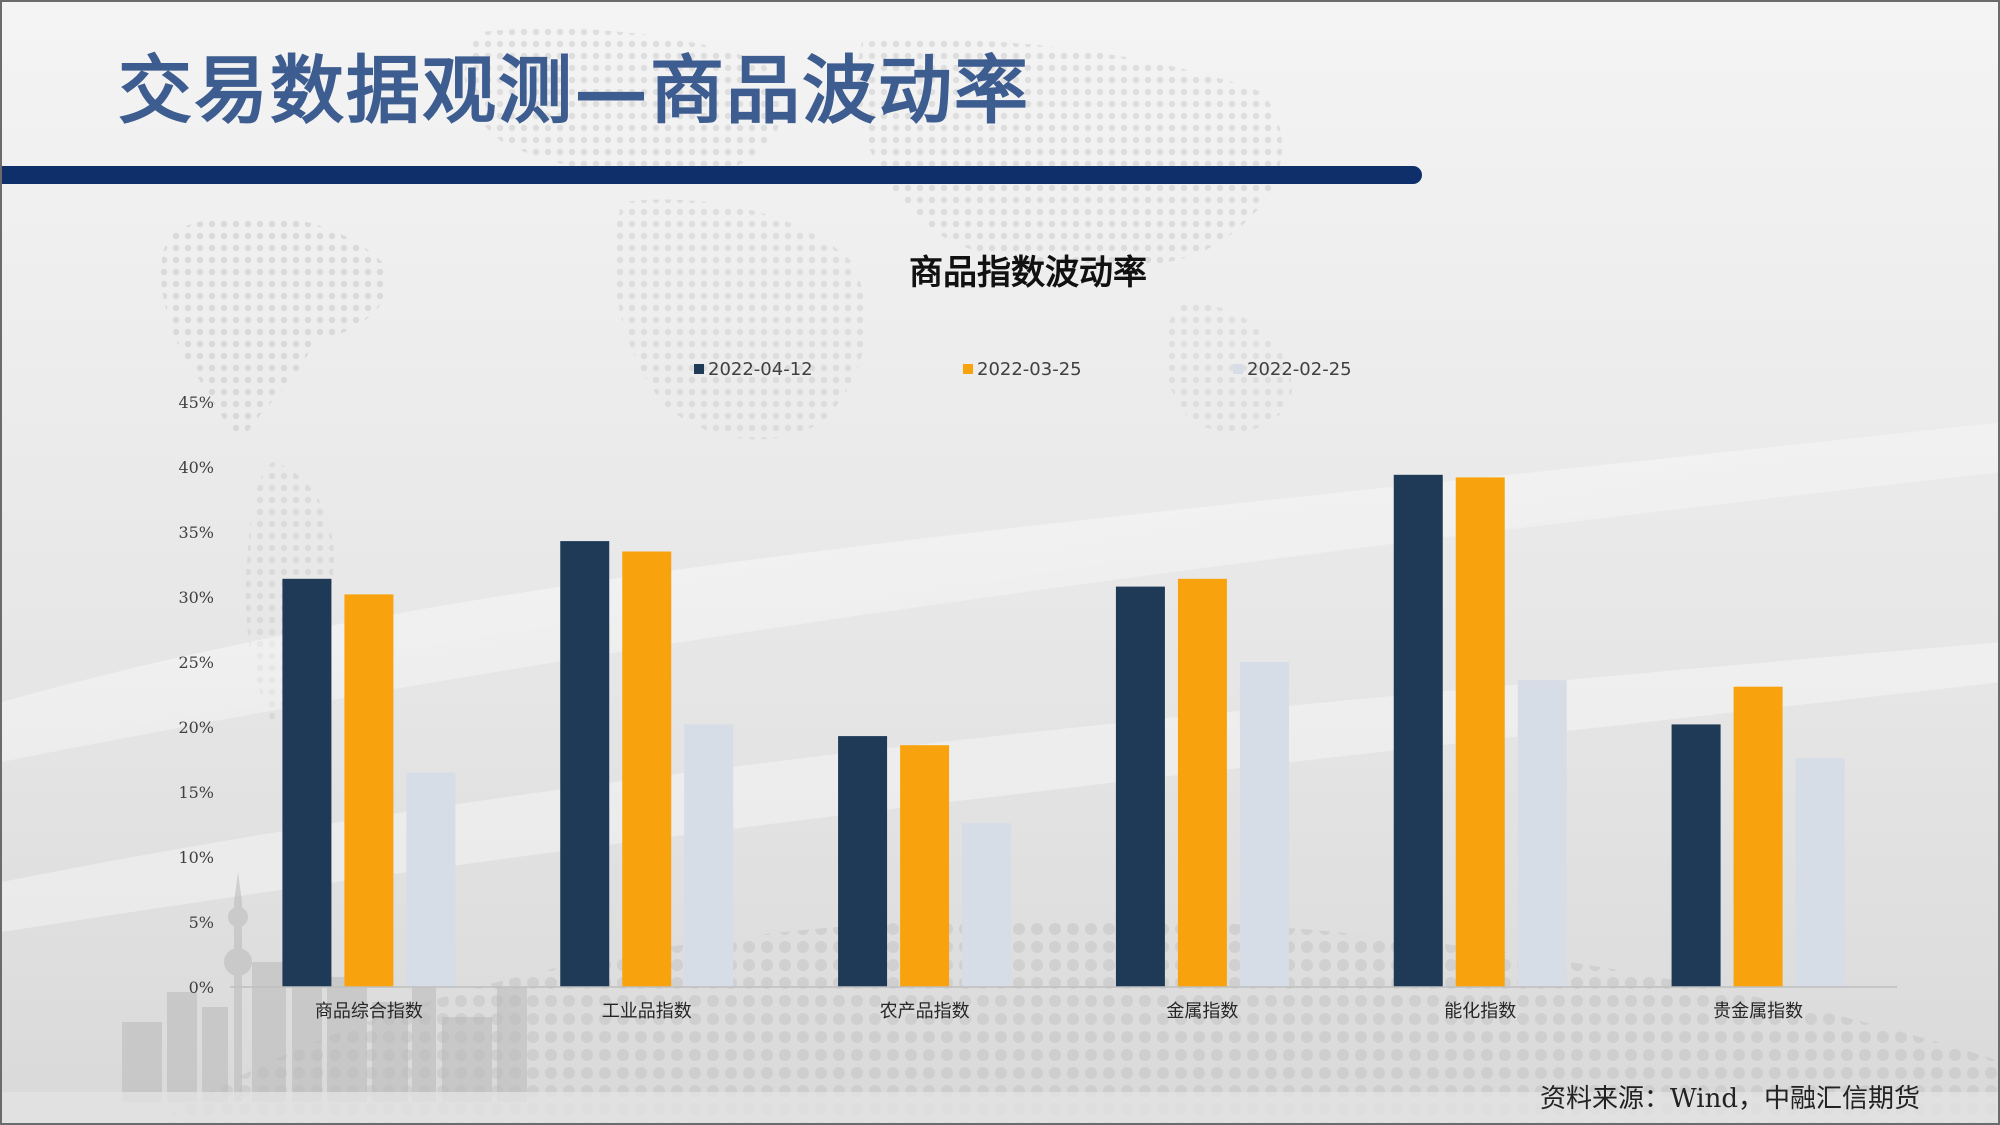 Image resolution: width=2000 pixels, height=1125 pixels. Describe the element at coordinates (1028, 273) in the screenshot. I see `chart-title: 商品指数波动率` at that location.